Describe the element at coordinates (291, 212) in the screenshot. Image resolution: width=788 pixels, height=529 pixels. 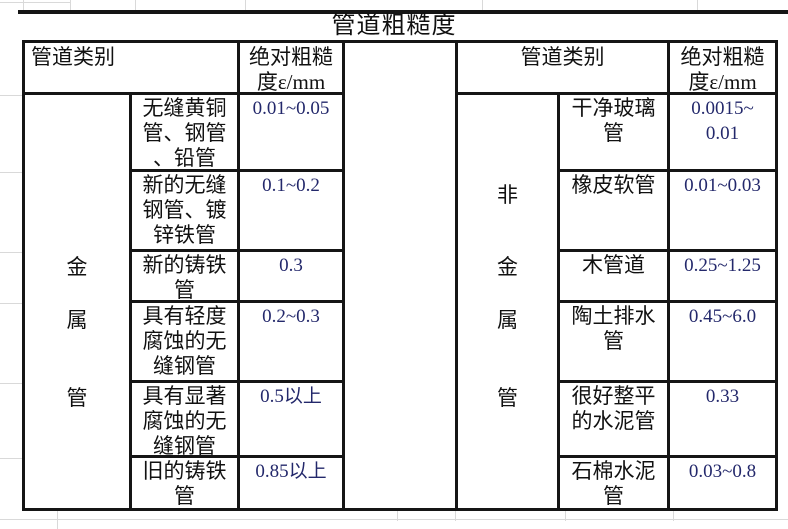
I see `roughness-value-cell: 0.1~0.2` at that location.